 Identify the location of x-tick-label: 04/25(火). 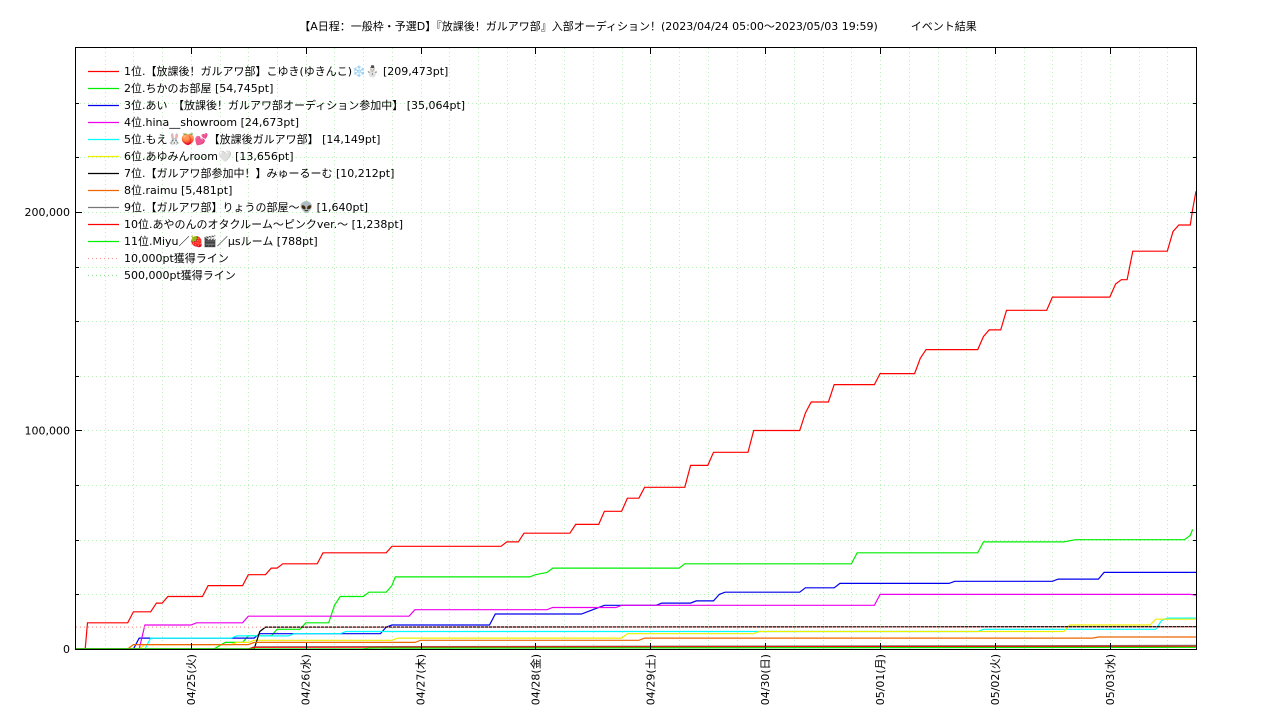
(191, 679).